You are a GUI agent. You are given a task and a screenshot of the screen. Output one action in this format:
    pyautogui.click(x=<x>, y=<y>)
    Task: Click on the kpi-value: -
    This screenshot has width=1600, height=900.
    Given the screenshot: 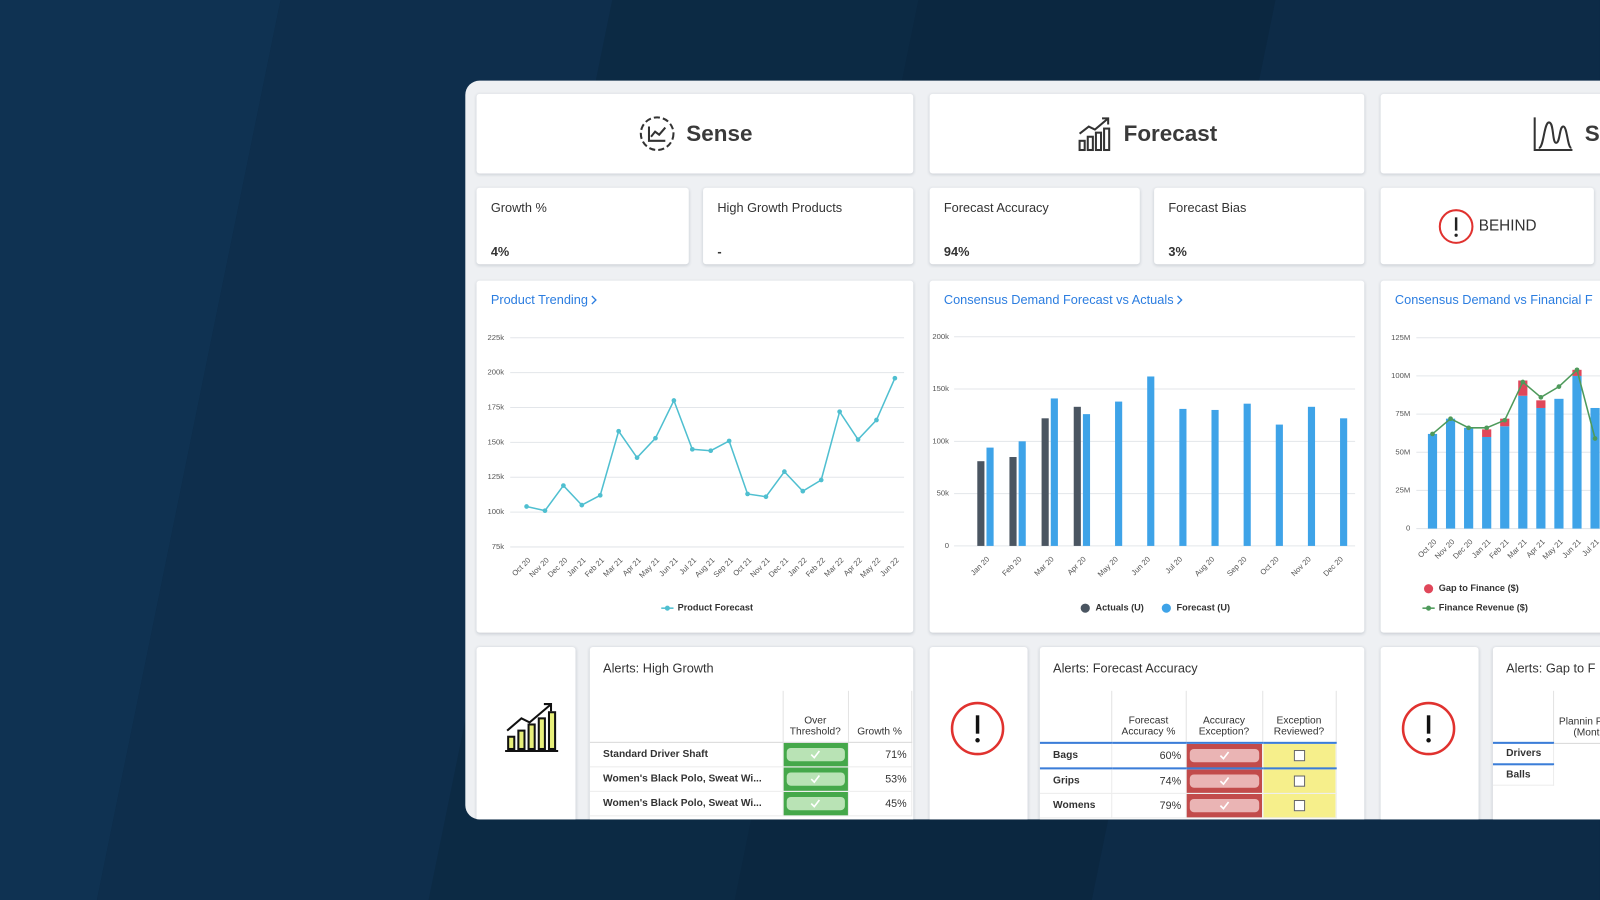 What is the action you would take?
    pyautogui.click(x=719, y=252)
    